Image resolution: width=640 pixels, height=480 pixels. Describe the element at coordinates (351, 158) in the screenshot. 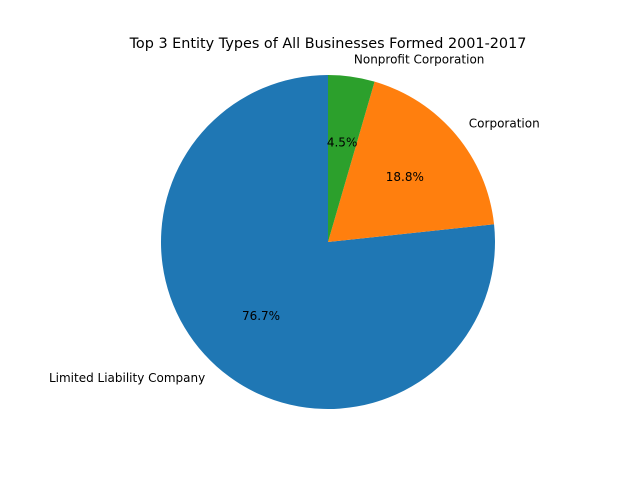

I see `pie-slice-nonprofit-corporation` at that location.